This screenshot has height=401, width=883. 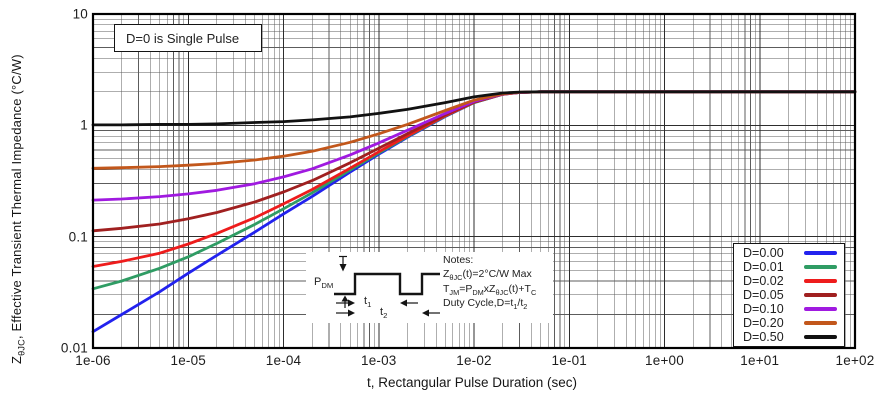 What do you see at coordinates (790, 253) in the screenshot?
I see `legend-item: D=0.00` at bounding box center [790, 253].